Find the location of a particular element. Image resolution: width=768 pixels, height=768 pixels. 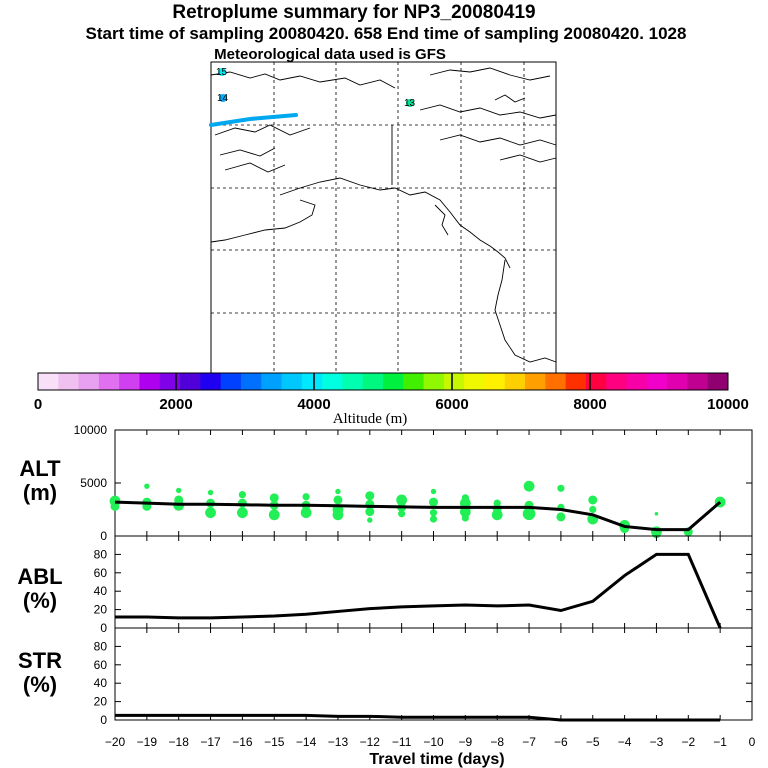

x-tick-label: −1 is located at coordinates (720, 742).